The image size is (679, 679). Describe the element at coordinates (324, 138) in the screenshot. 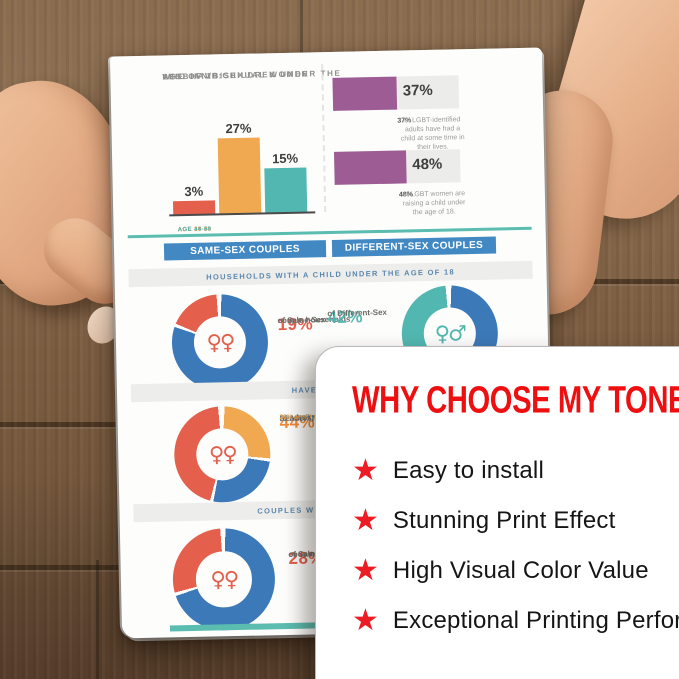

I see `column-divider` at that location.